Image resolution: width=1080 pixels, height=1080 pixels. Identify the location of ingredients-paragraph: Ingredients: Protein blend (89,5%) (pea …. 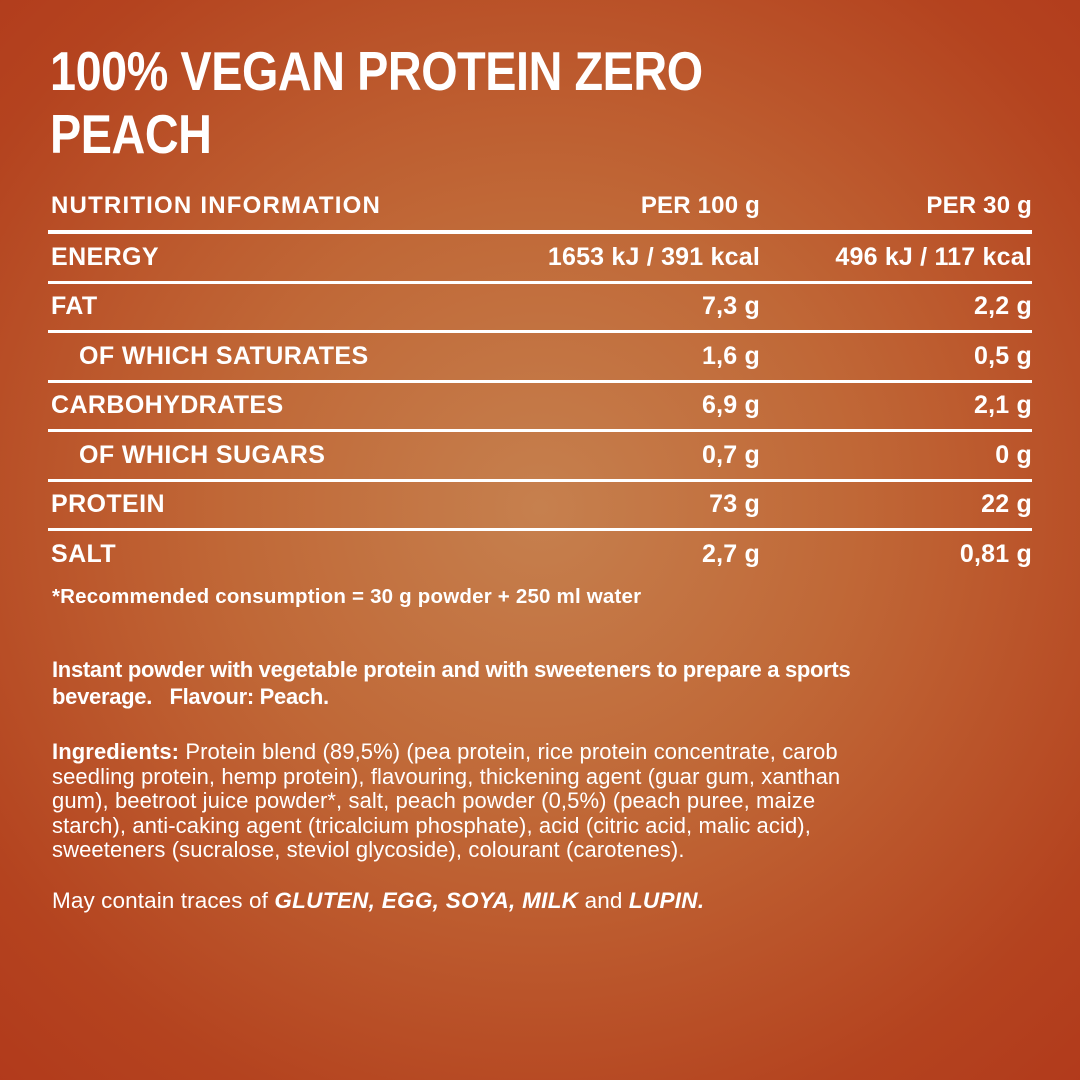
(559, 801).